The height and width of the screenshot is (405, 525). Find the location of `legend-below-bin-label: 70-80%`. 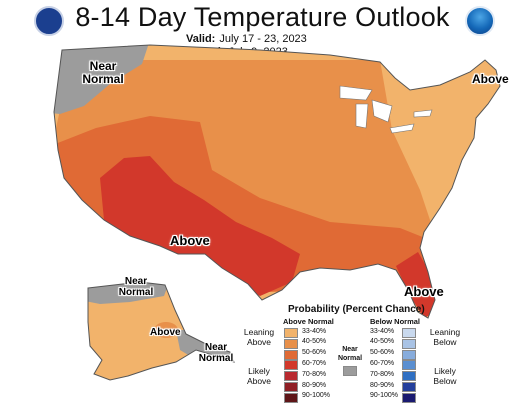

legend-below-bin-label: 70-80% is located at coordinates (382, 374).